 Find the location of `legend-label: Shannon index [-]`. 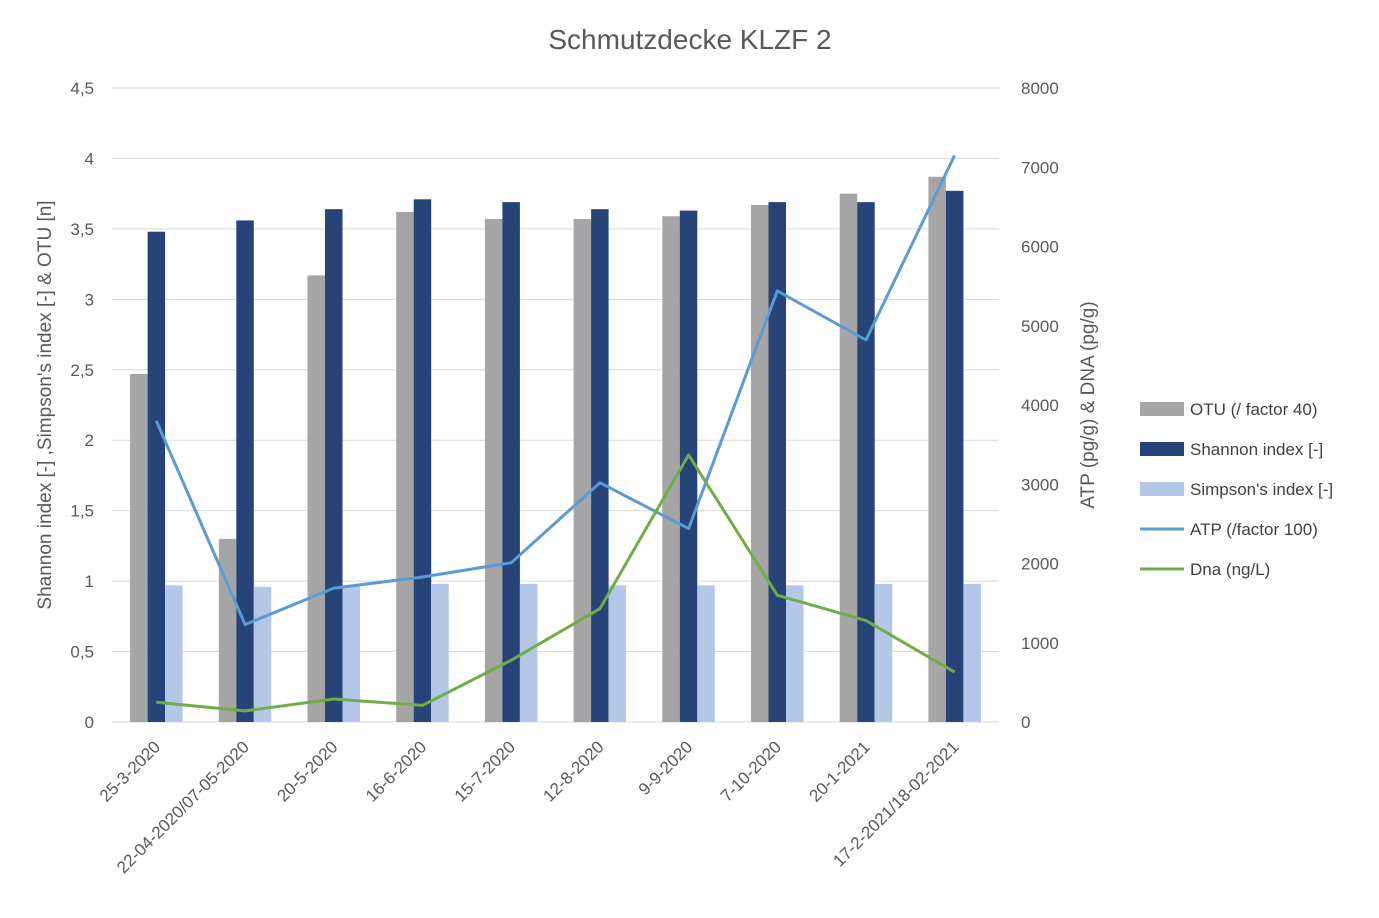

legend-label: Shannon index [-] is located at coordinates (1256, 449).